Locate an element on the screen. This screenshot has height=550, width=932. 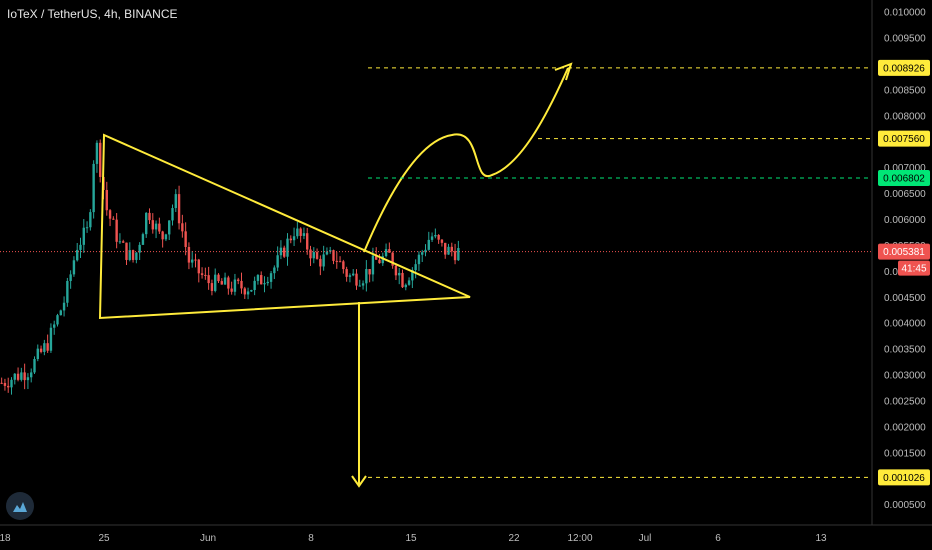
current-price-tag is located at coordinates (904, 251).